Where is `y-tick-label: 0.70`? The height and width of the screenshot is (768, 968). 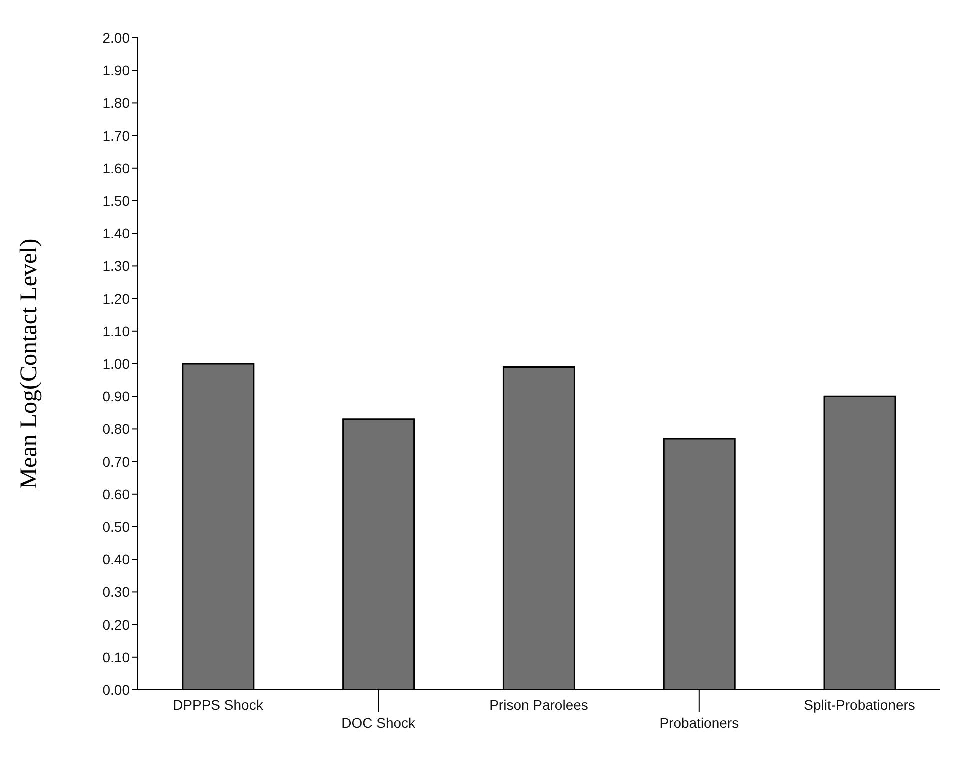 y-tick-label: 0.70 is located at coordinates (116, 462).